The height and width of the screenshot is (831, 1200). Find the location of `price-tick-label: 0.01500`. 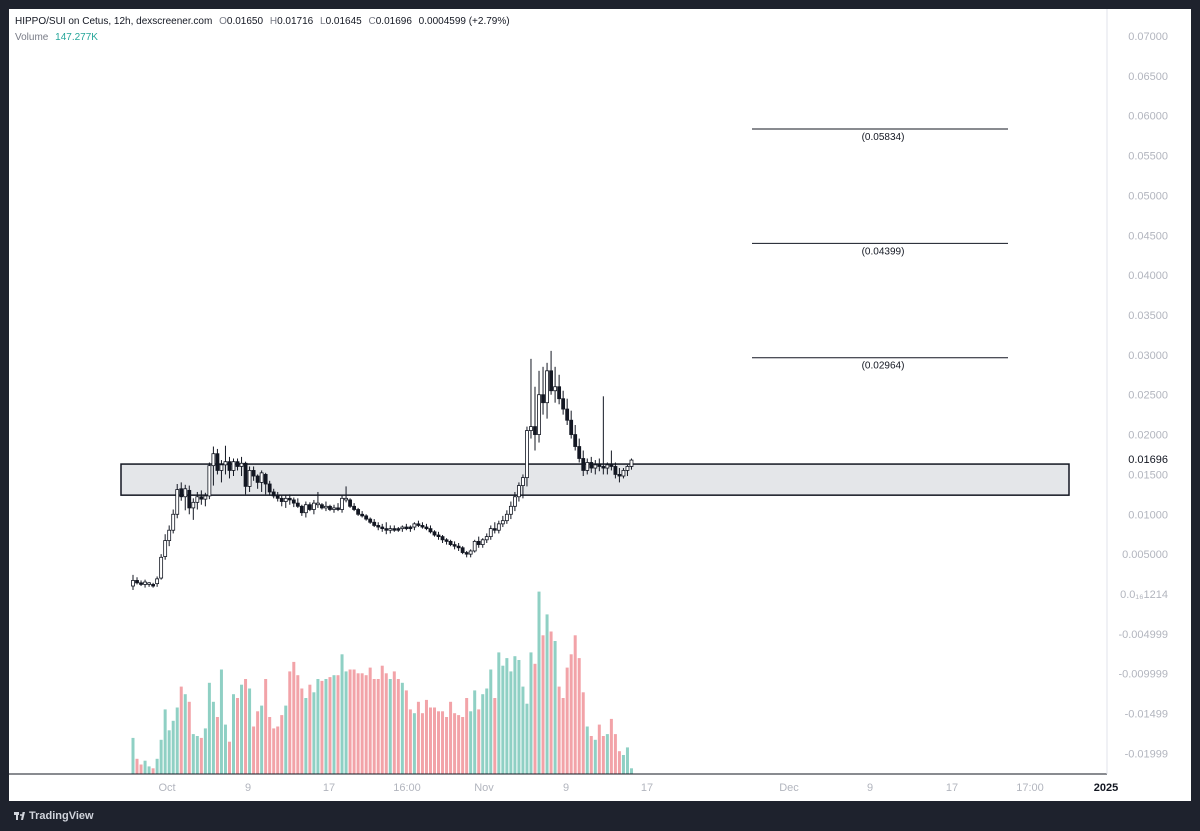

price-tick-label: 0.01500 is located at coordinates (1148, 475).